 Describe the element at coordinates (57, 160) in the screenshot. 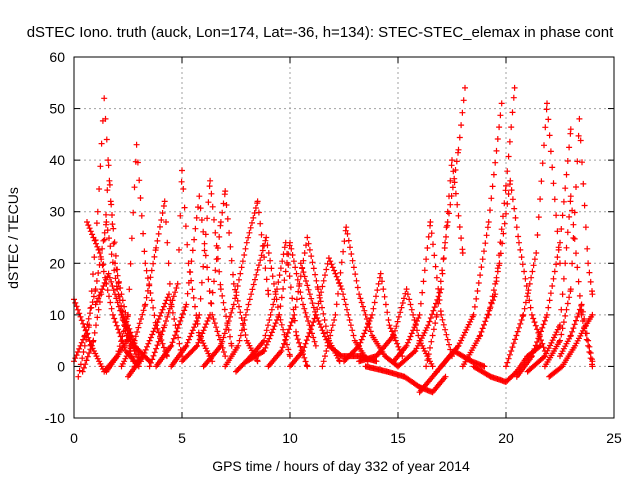

I see `y-tick-label: 40` at that location.